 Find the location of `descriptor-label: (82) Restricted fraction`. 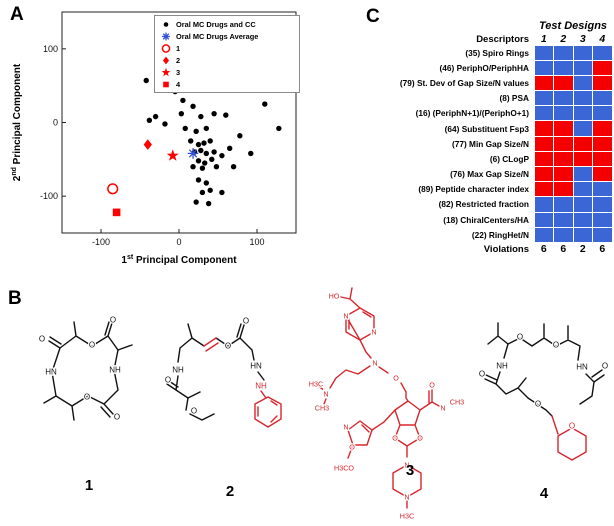

descriptor-label: (82) Restricted fraction is located at coordinates (483, 204).